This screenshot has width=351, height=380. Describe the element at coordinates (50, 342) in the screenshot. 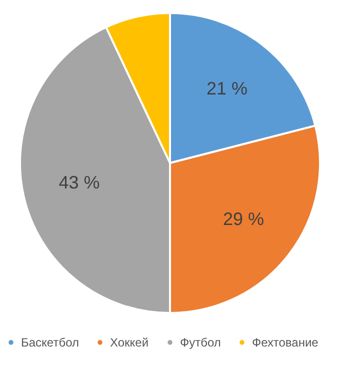

I see `legend-label: Баскетбол` at that location.